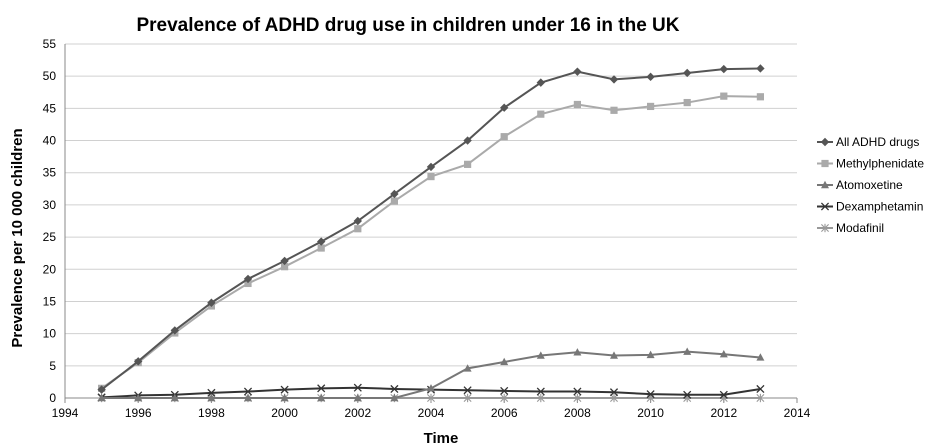 The height and width of the screenshot is (448, 930). Describe the element at coordinates (441, 438) in the screenshot. I see `x-axis-title: Time` at that location.